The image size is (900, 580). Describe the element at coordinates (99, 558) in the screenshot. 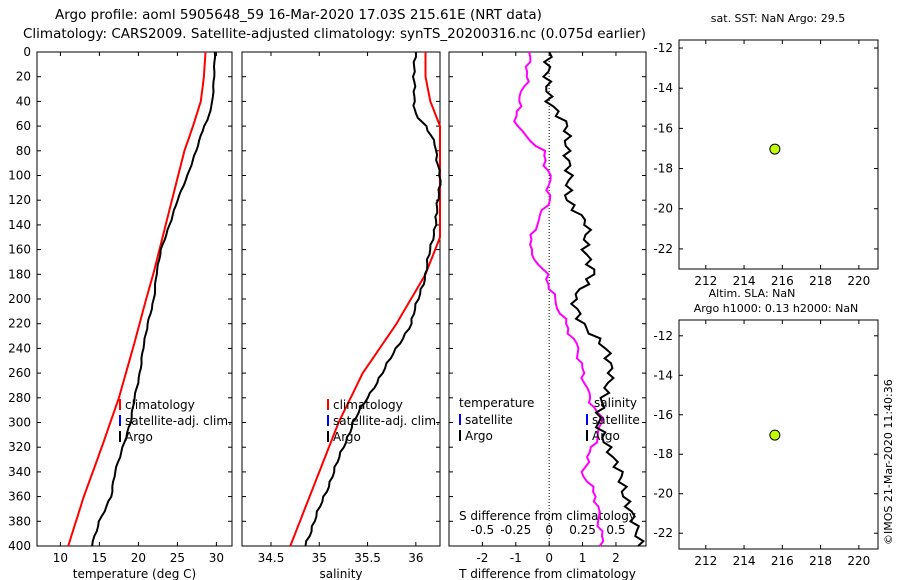

I see `temperature-xtick-label: 15` at that location.